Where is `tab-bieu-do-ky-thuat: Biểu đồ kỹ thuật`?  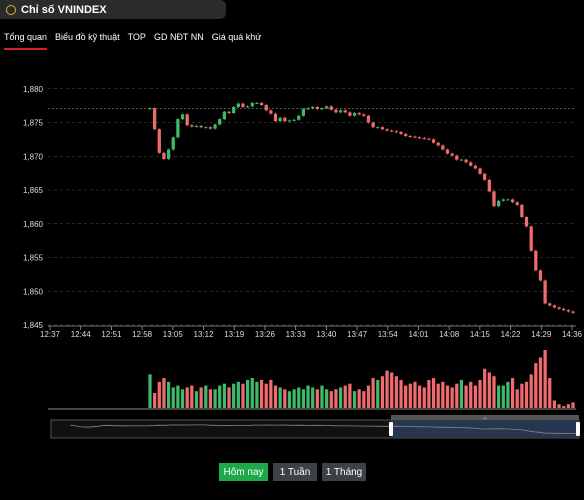 tab-bieu-do-ky-thuat: Biểu đồ kỹ thuật is located at coordinates (87, 37).